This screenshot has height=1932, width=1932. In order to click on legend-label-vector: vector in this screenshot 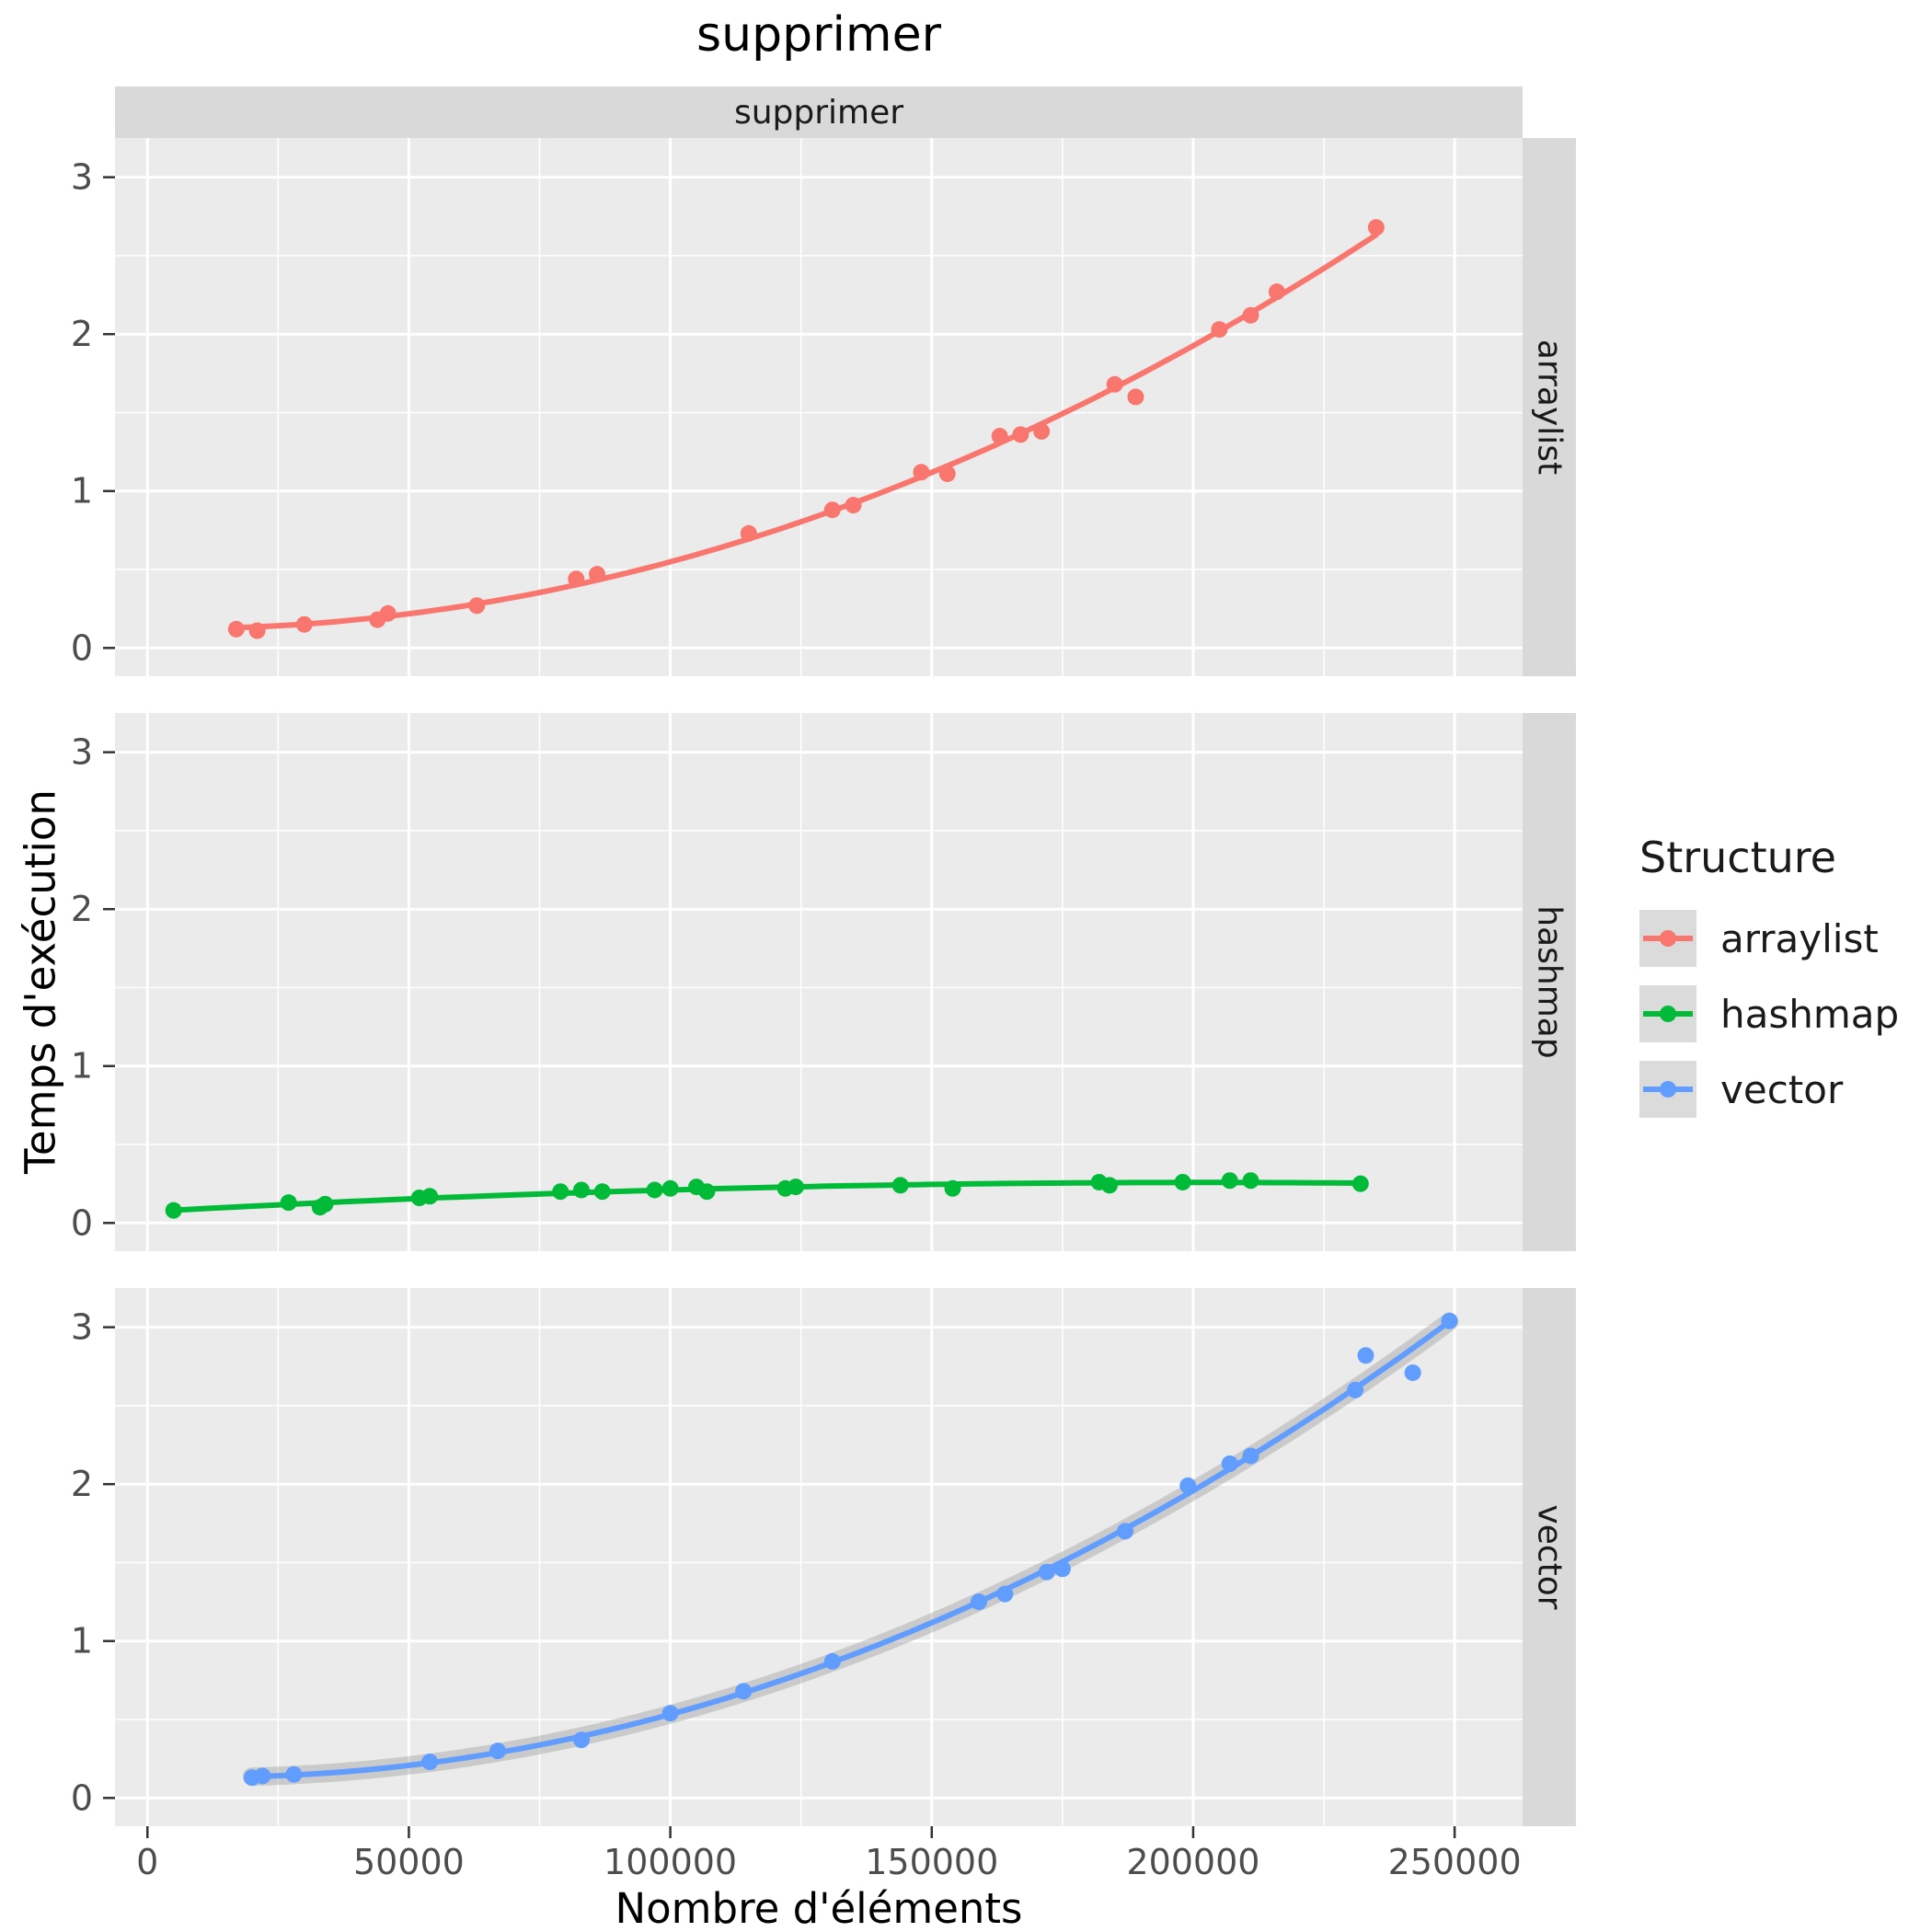, I will do `click(1782, 1089)`.